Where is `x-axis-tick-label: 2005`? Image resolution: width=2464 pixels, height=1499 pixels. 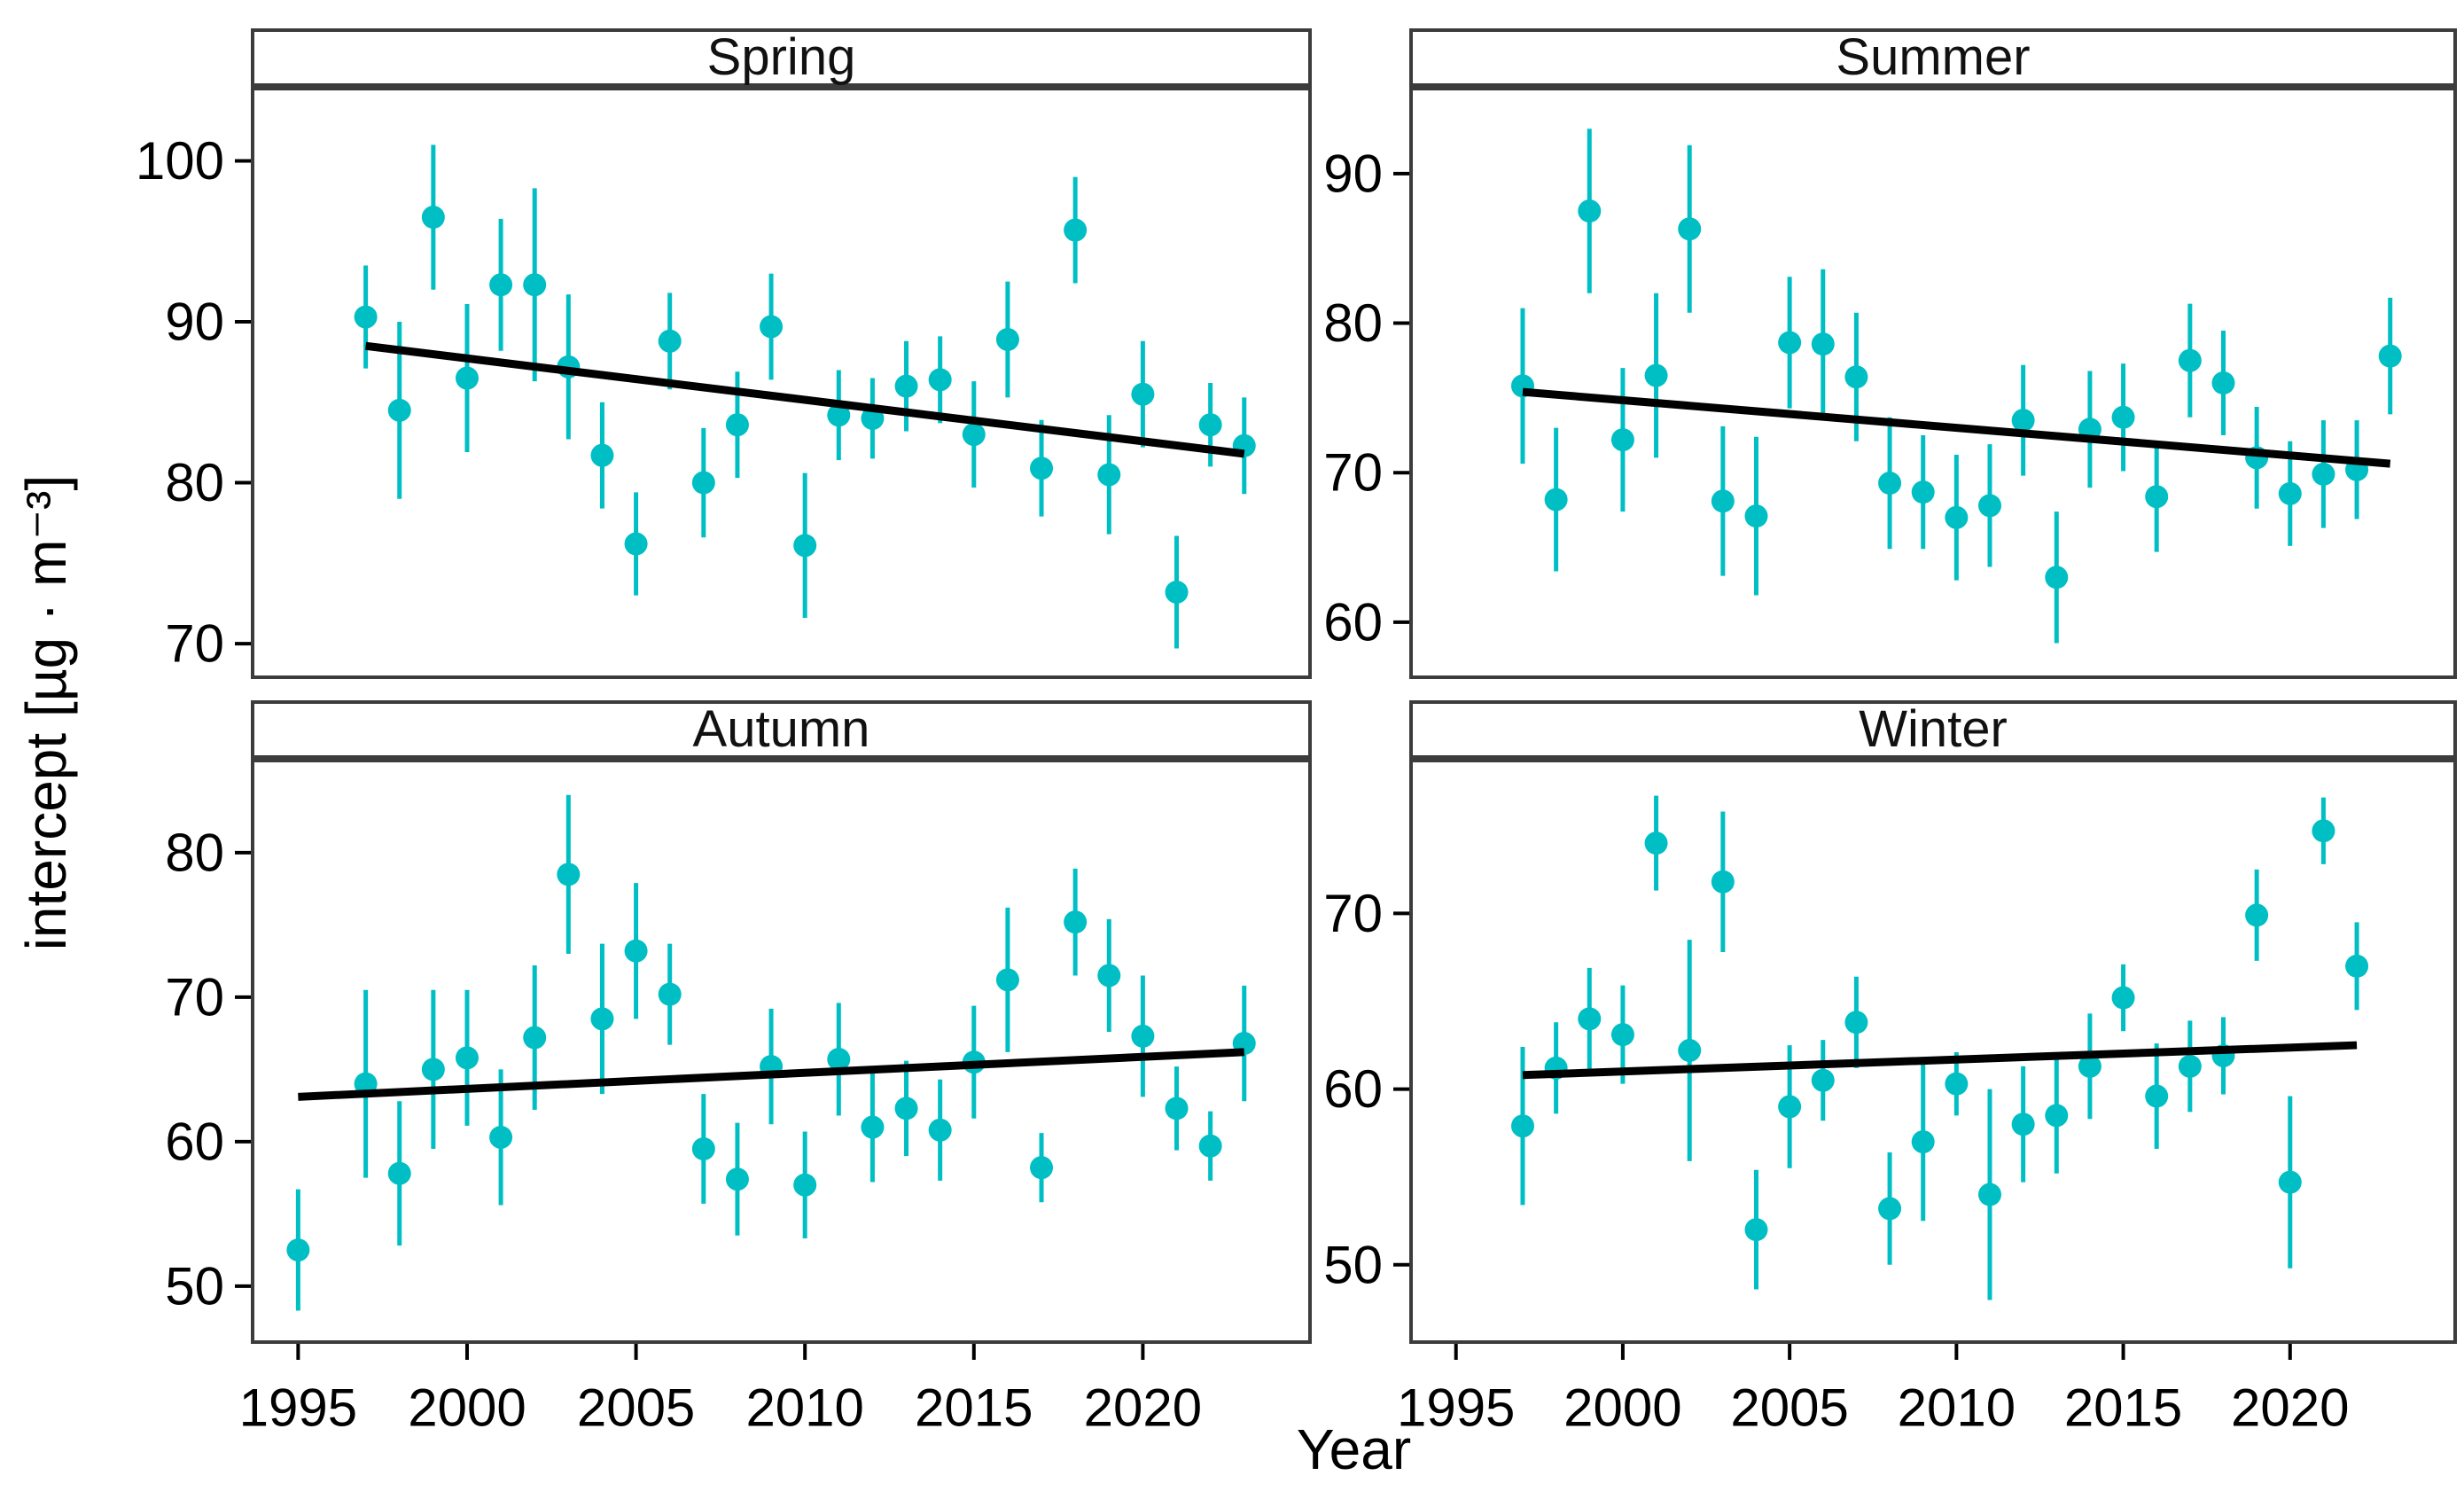 x-axis-tick-label: 2005 is located at coordinates (1789, 1408).